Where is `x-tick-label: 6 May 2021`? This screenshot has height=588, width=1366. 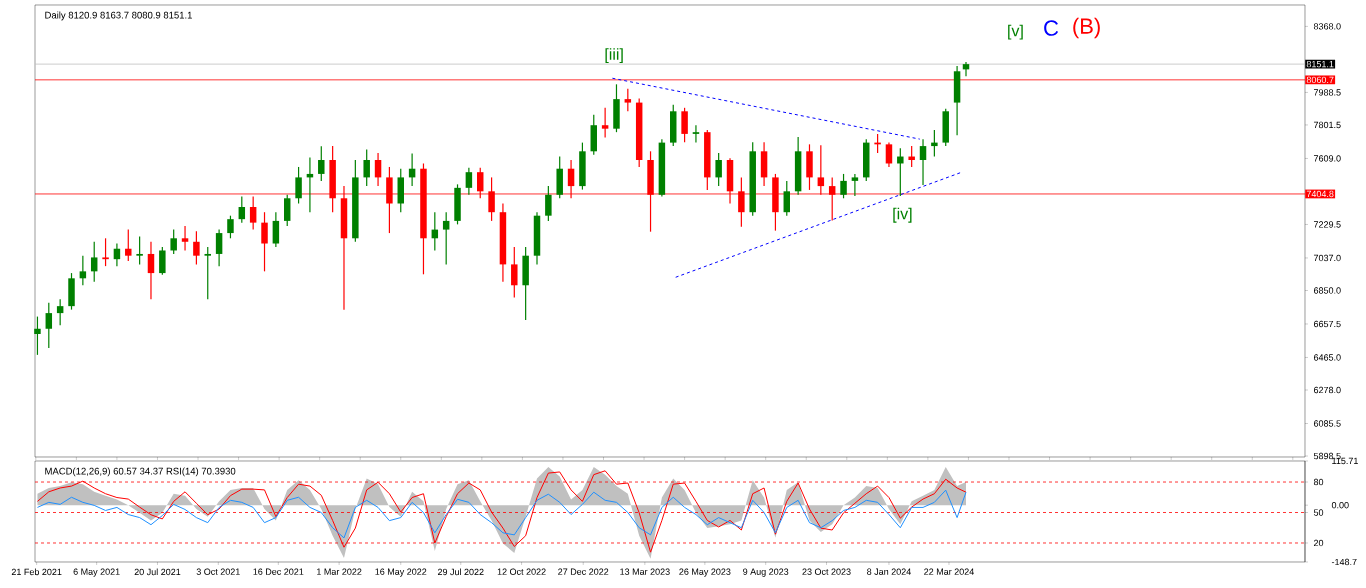
x-tick-label: 6 May 2021 is located at coordinates (96, 572).